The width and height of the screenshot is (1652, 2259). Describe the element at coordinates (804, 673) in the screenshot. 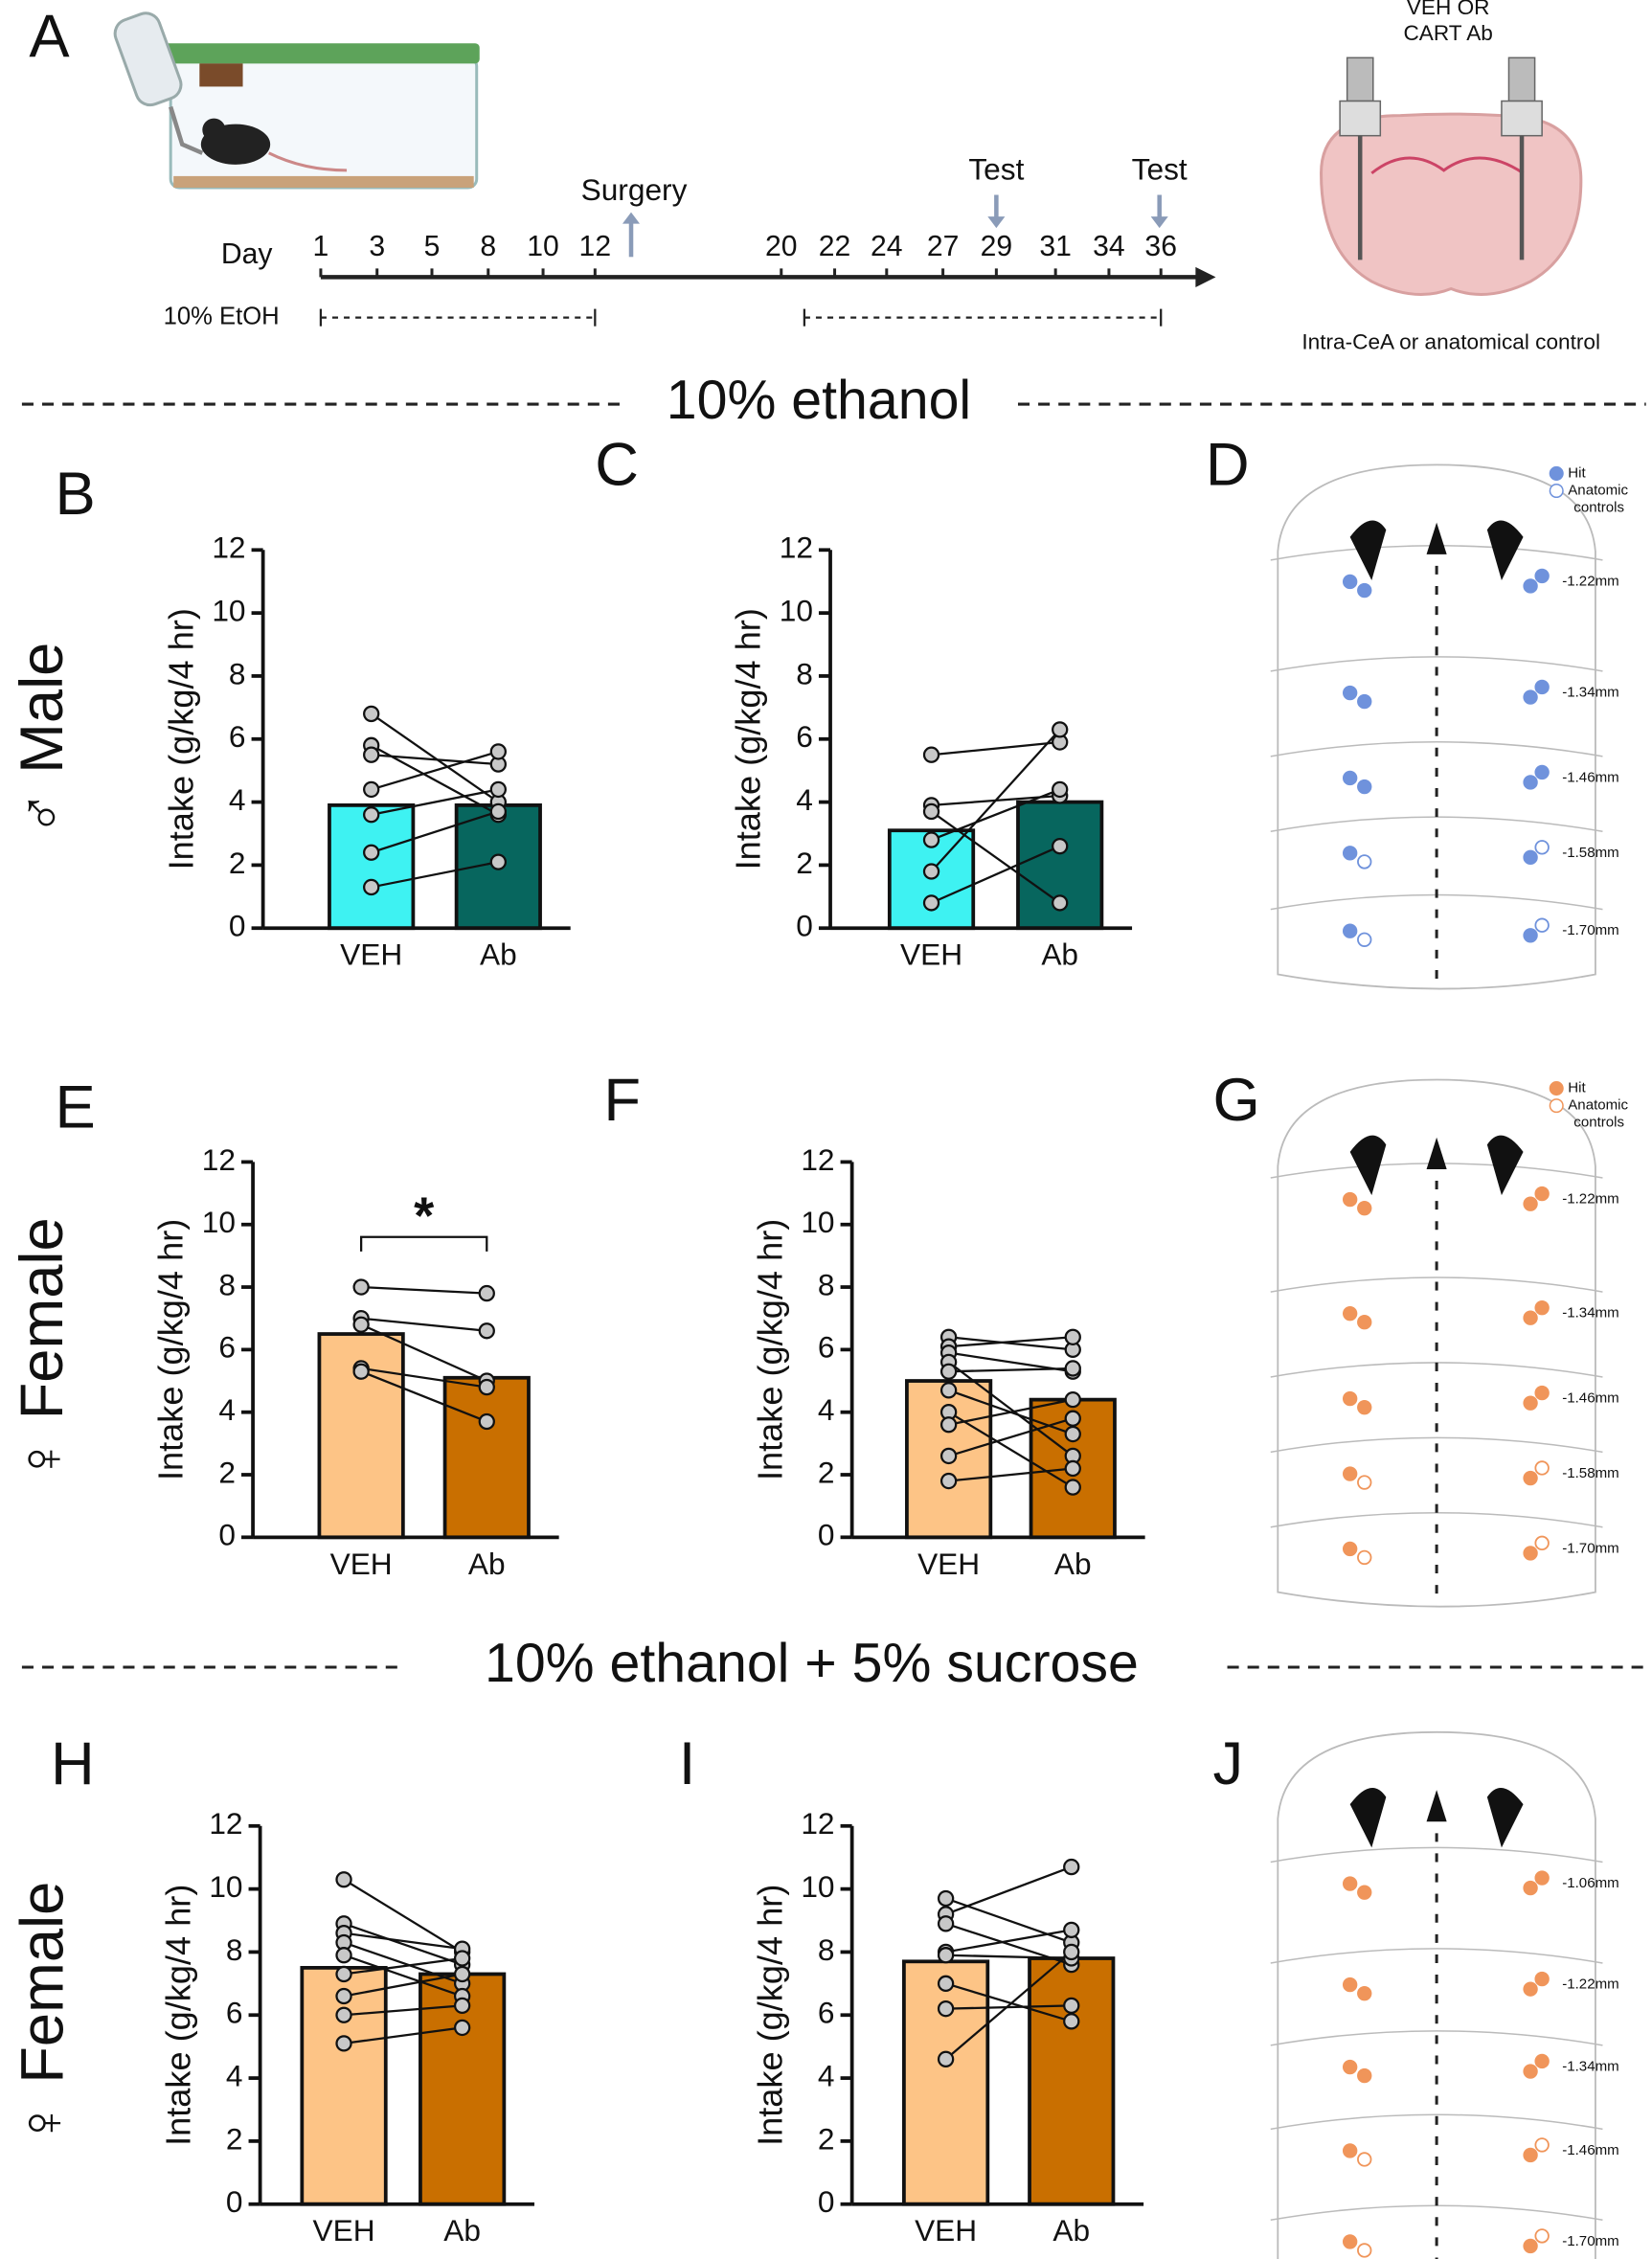

I see `y-tick-label: 8` at that location.